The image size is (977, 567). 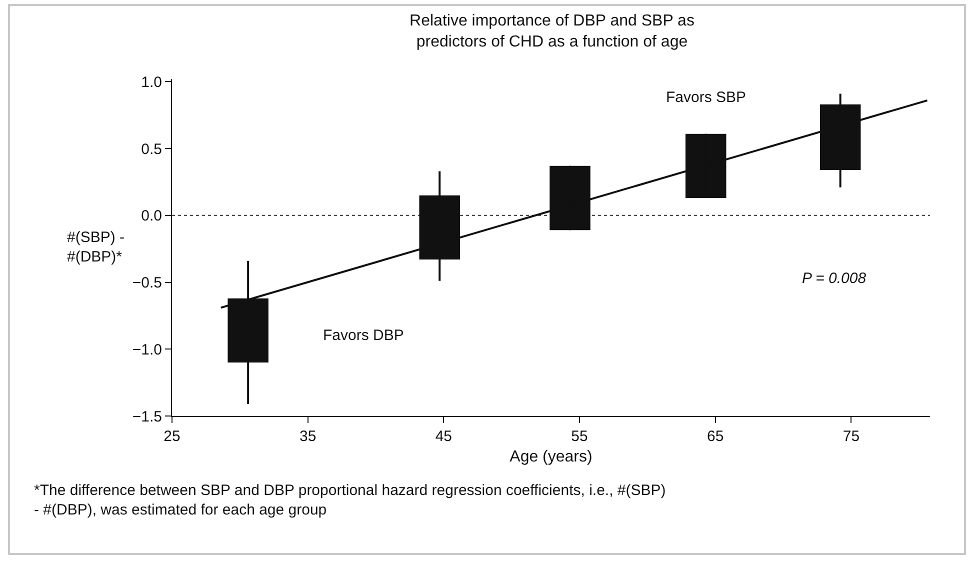 What do you see at coordinates (834, 278) in the screenshot?
I see `annotation: P = 0.008` at bounding box center [834, 278].